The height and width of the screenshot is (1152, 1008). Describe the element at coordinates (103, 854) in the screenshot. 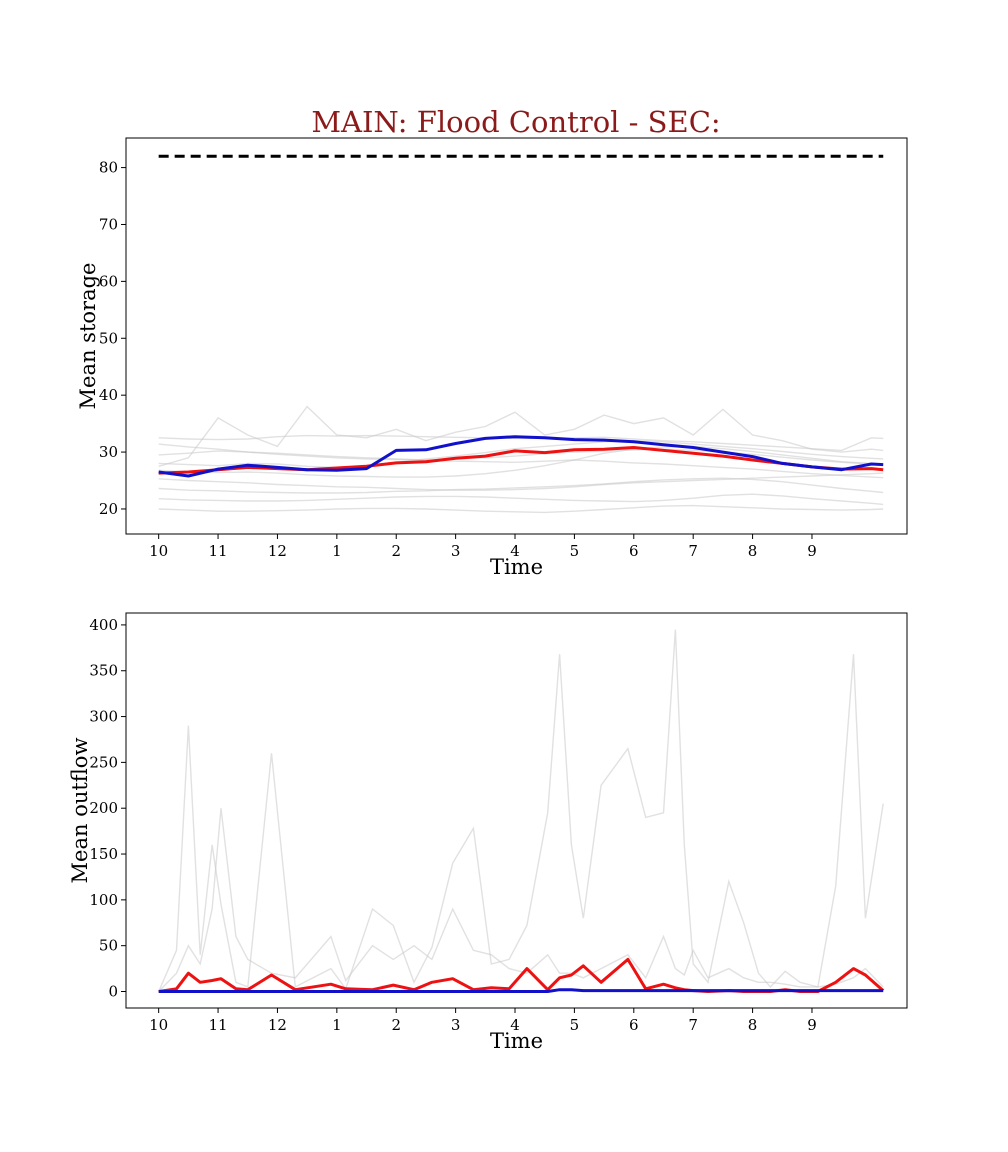

I see `outflow-y-tick-label: 150` at that location.